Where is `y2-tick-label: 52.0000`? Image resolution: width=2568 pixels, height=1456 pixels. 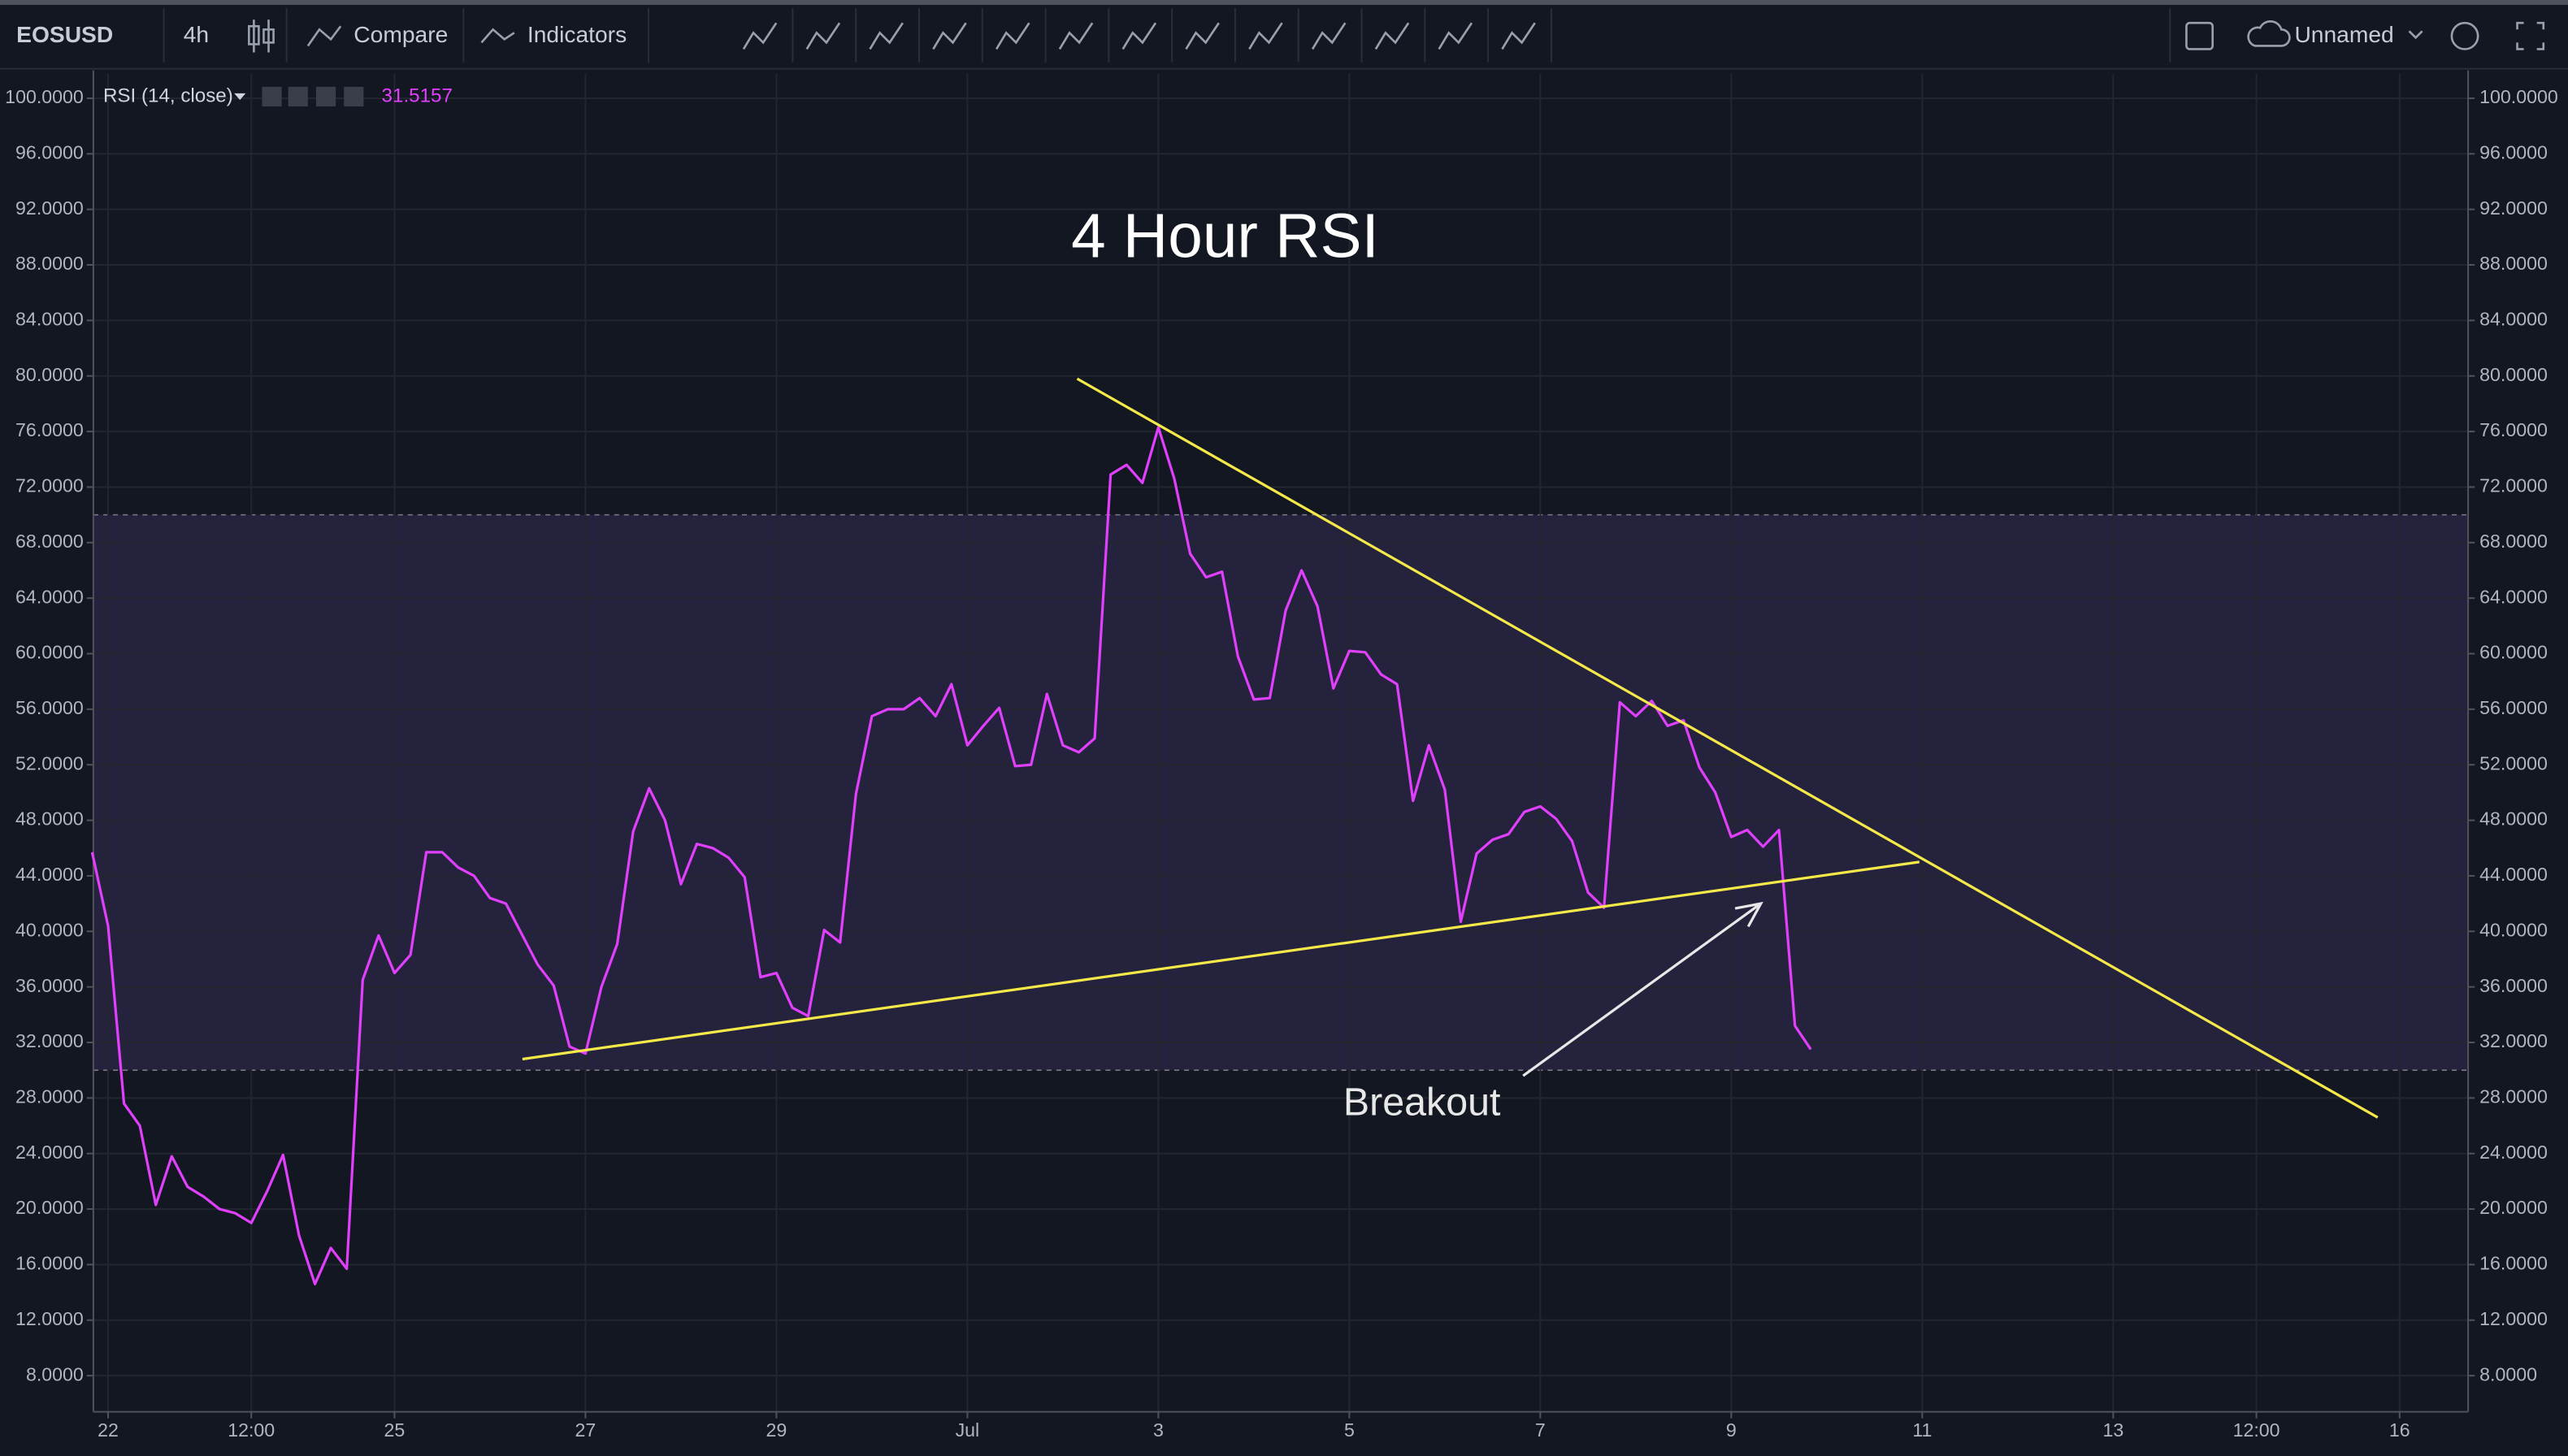 y2-tick-label: 52.0000 is located at coordinates (2513, 763).